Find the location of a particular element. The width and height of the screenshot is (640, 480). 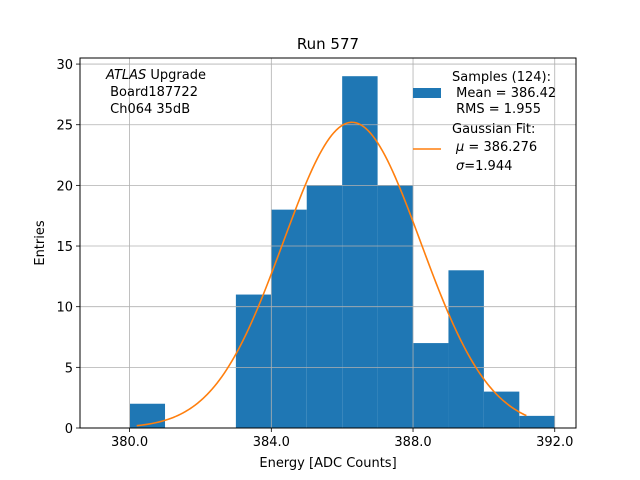

sigma-symbol: σ is located at coordinates (460, 166).